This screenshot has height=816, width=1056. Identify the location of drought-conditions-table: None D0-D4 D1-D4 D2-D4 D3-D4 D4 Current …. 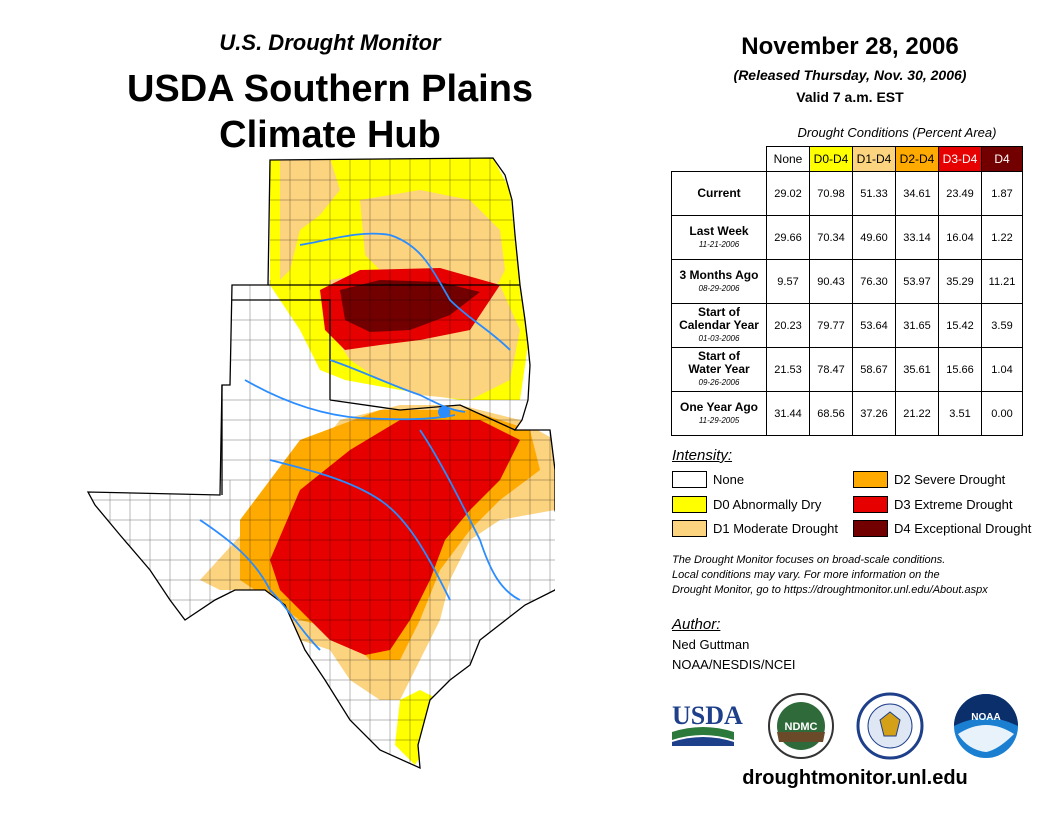
(847, 291).